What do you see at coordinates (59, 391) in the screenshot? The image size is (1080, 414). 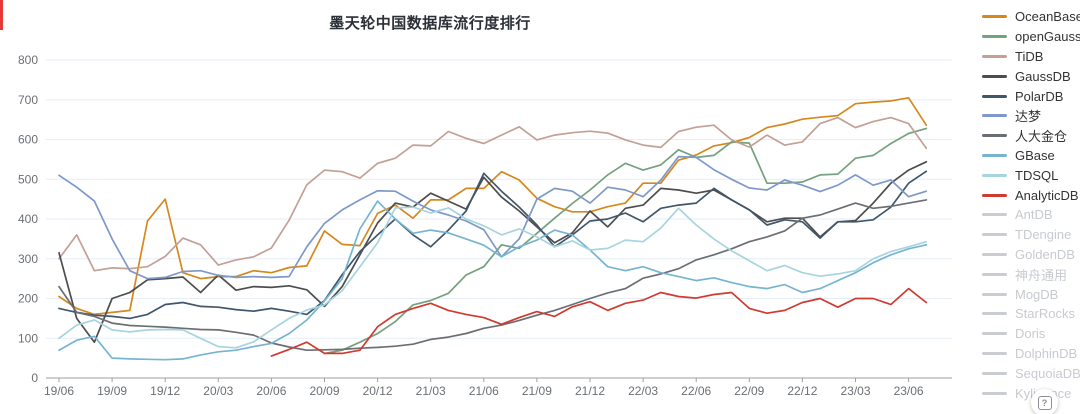 I see `x-axis-label: 19/06` at bounding box center [59, 391].